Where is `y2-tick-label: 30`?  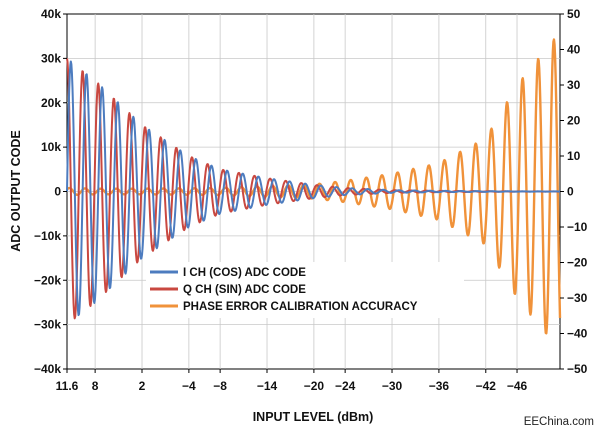 y2-tick-label: 30 is located at coordinates (574, 85).